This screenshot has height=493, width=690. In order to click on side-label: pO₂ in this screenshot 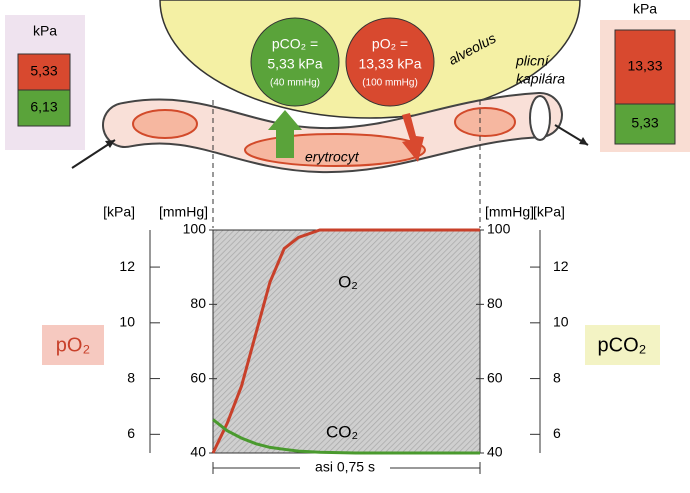, I will do `click(73, 345)`.